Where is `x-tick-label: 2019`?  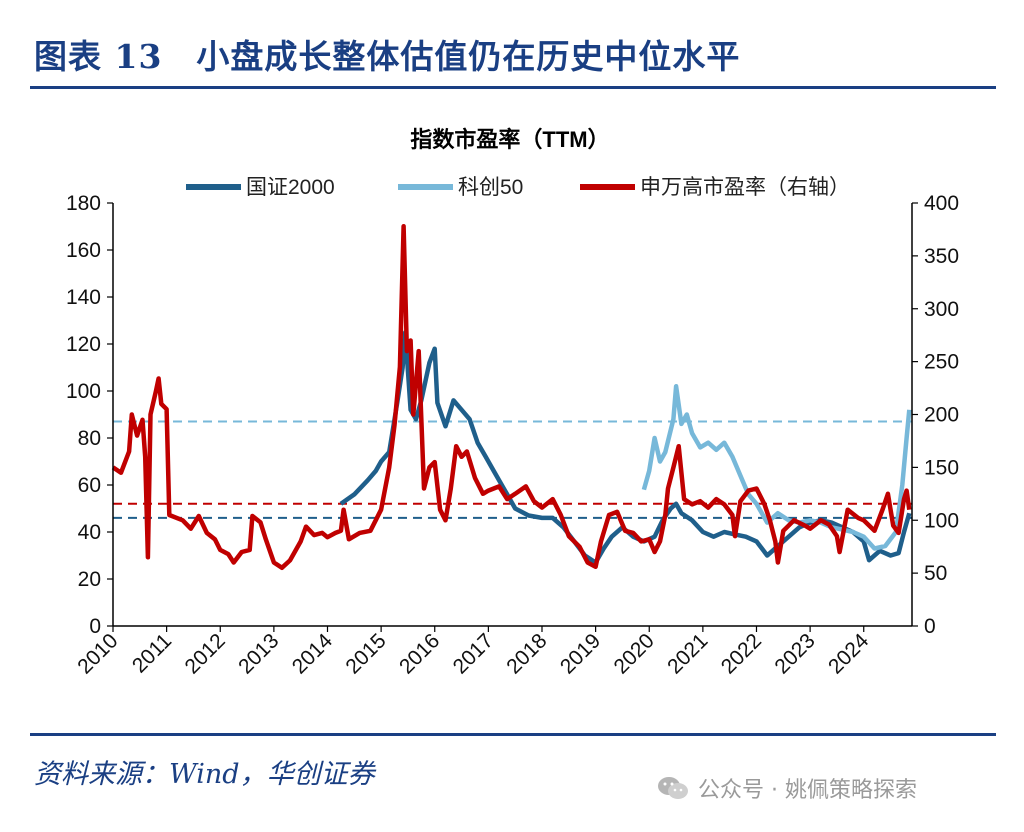
x-tick-label: 2019 is located at coordinates (580, 653).